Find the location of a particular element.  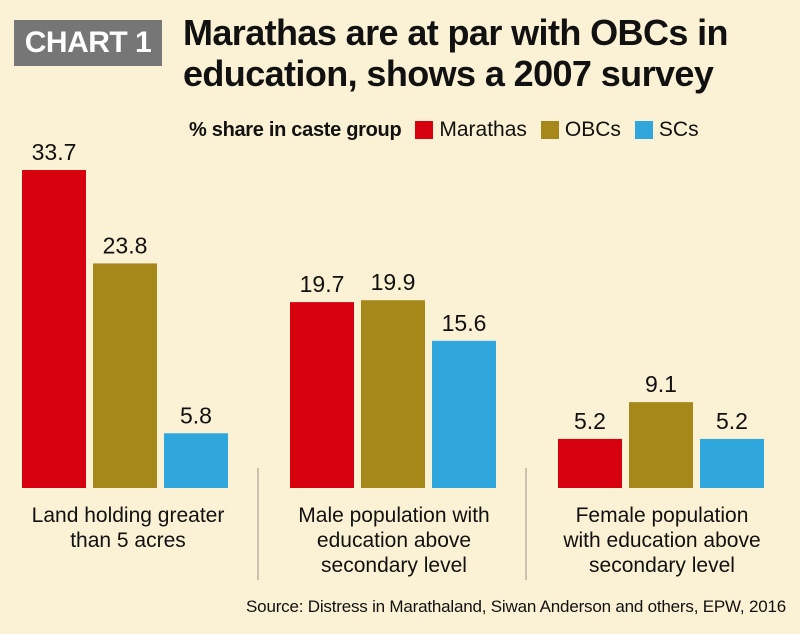

category-label-1: Land holding greater than 5 acres is located at coordinates (128, 528).